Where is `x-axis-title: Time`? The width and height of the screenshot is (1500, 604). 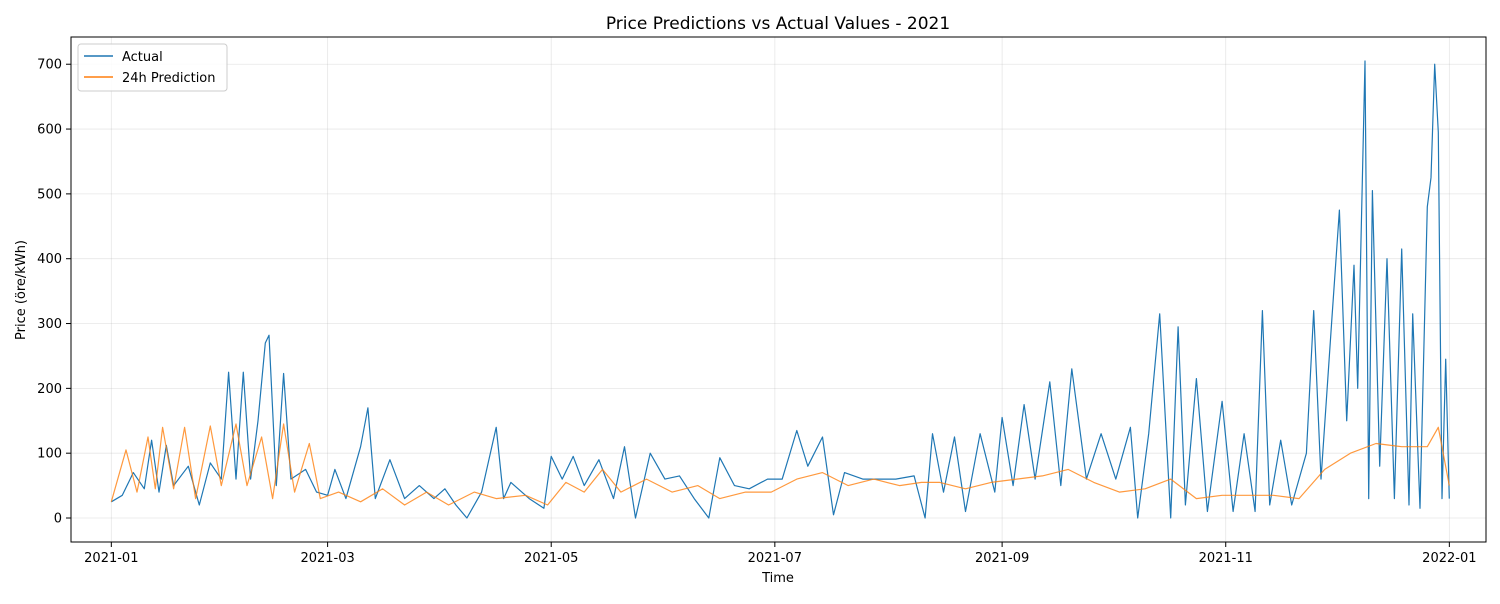
x-axis-title: Time is located at coordinates (777, 578).